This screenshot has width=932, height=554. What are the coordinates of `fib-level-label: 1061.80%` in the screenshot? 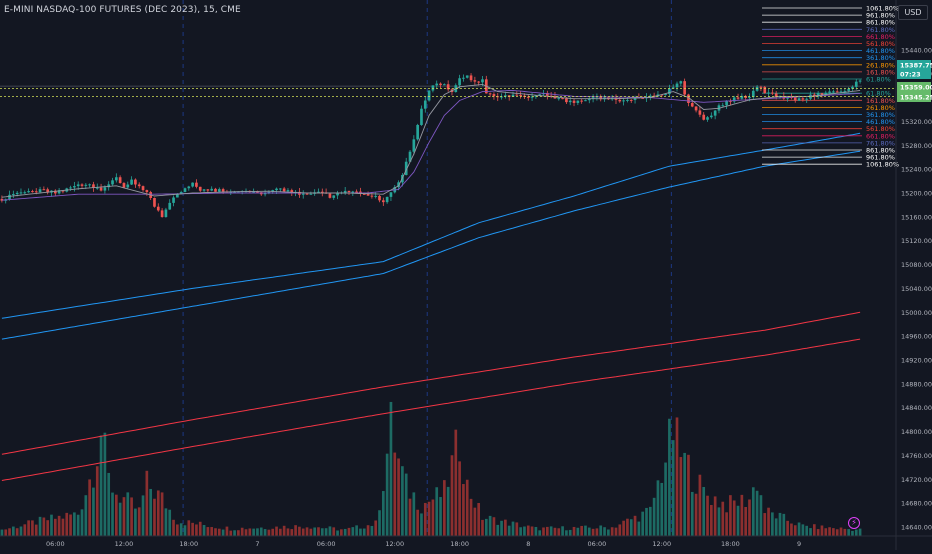 It's located at (882, 165).